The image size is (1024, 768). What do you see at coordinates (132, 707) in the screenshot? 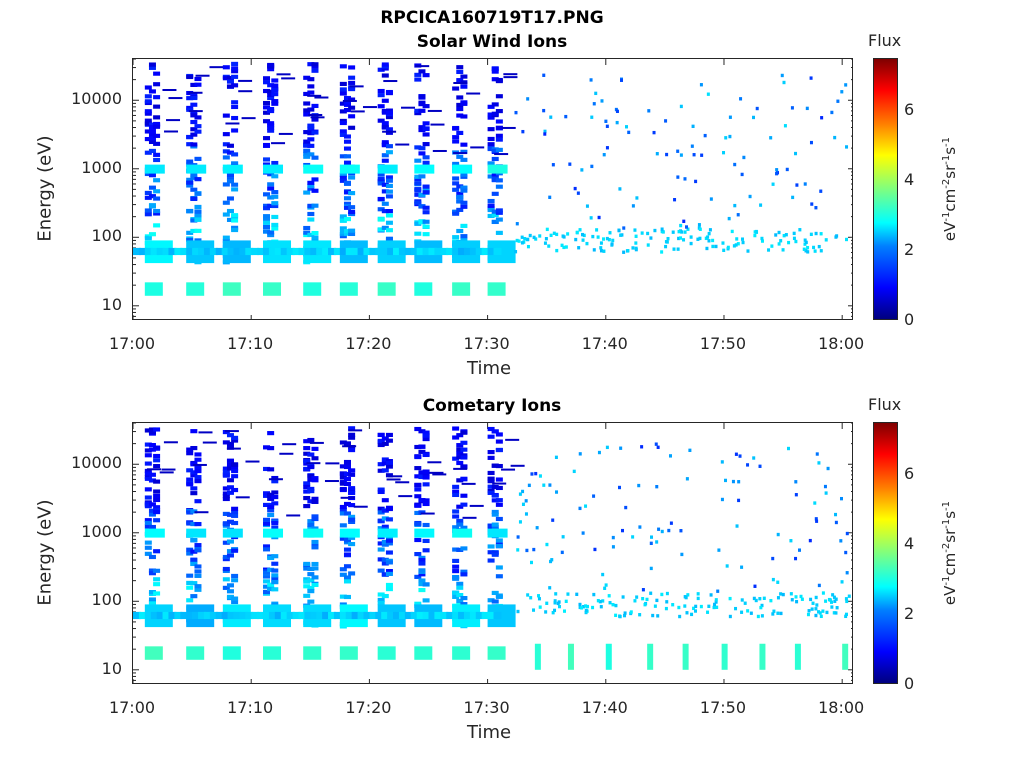
I see `x-tick-label: 17:00` at bounding box center [132, 707].